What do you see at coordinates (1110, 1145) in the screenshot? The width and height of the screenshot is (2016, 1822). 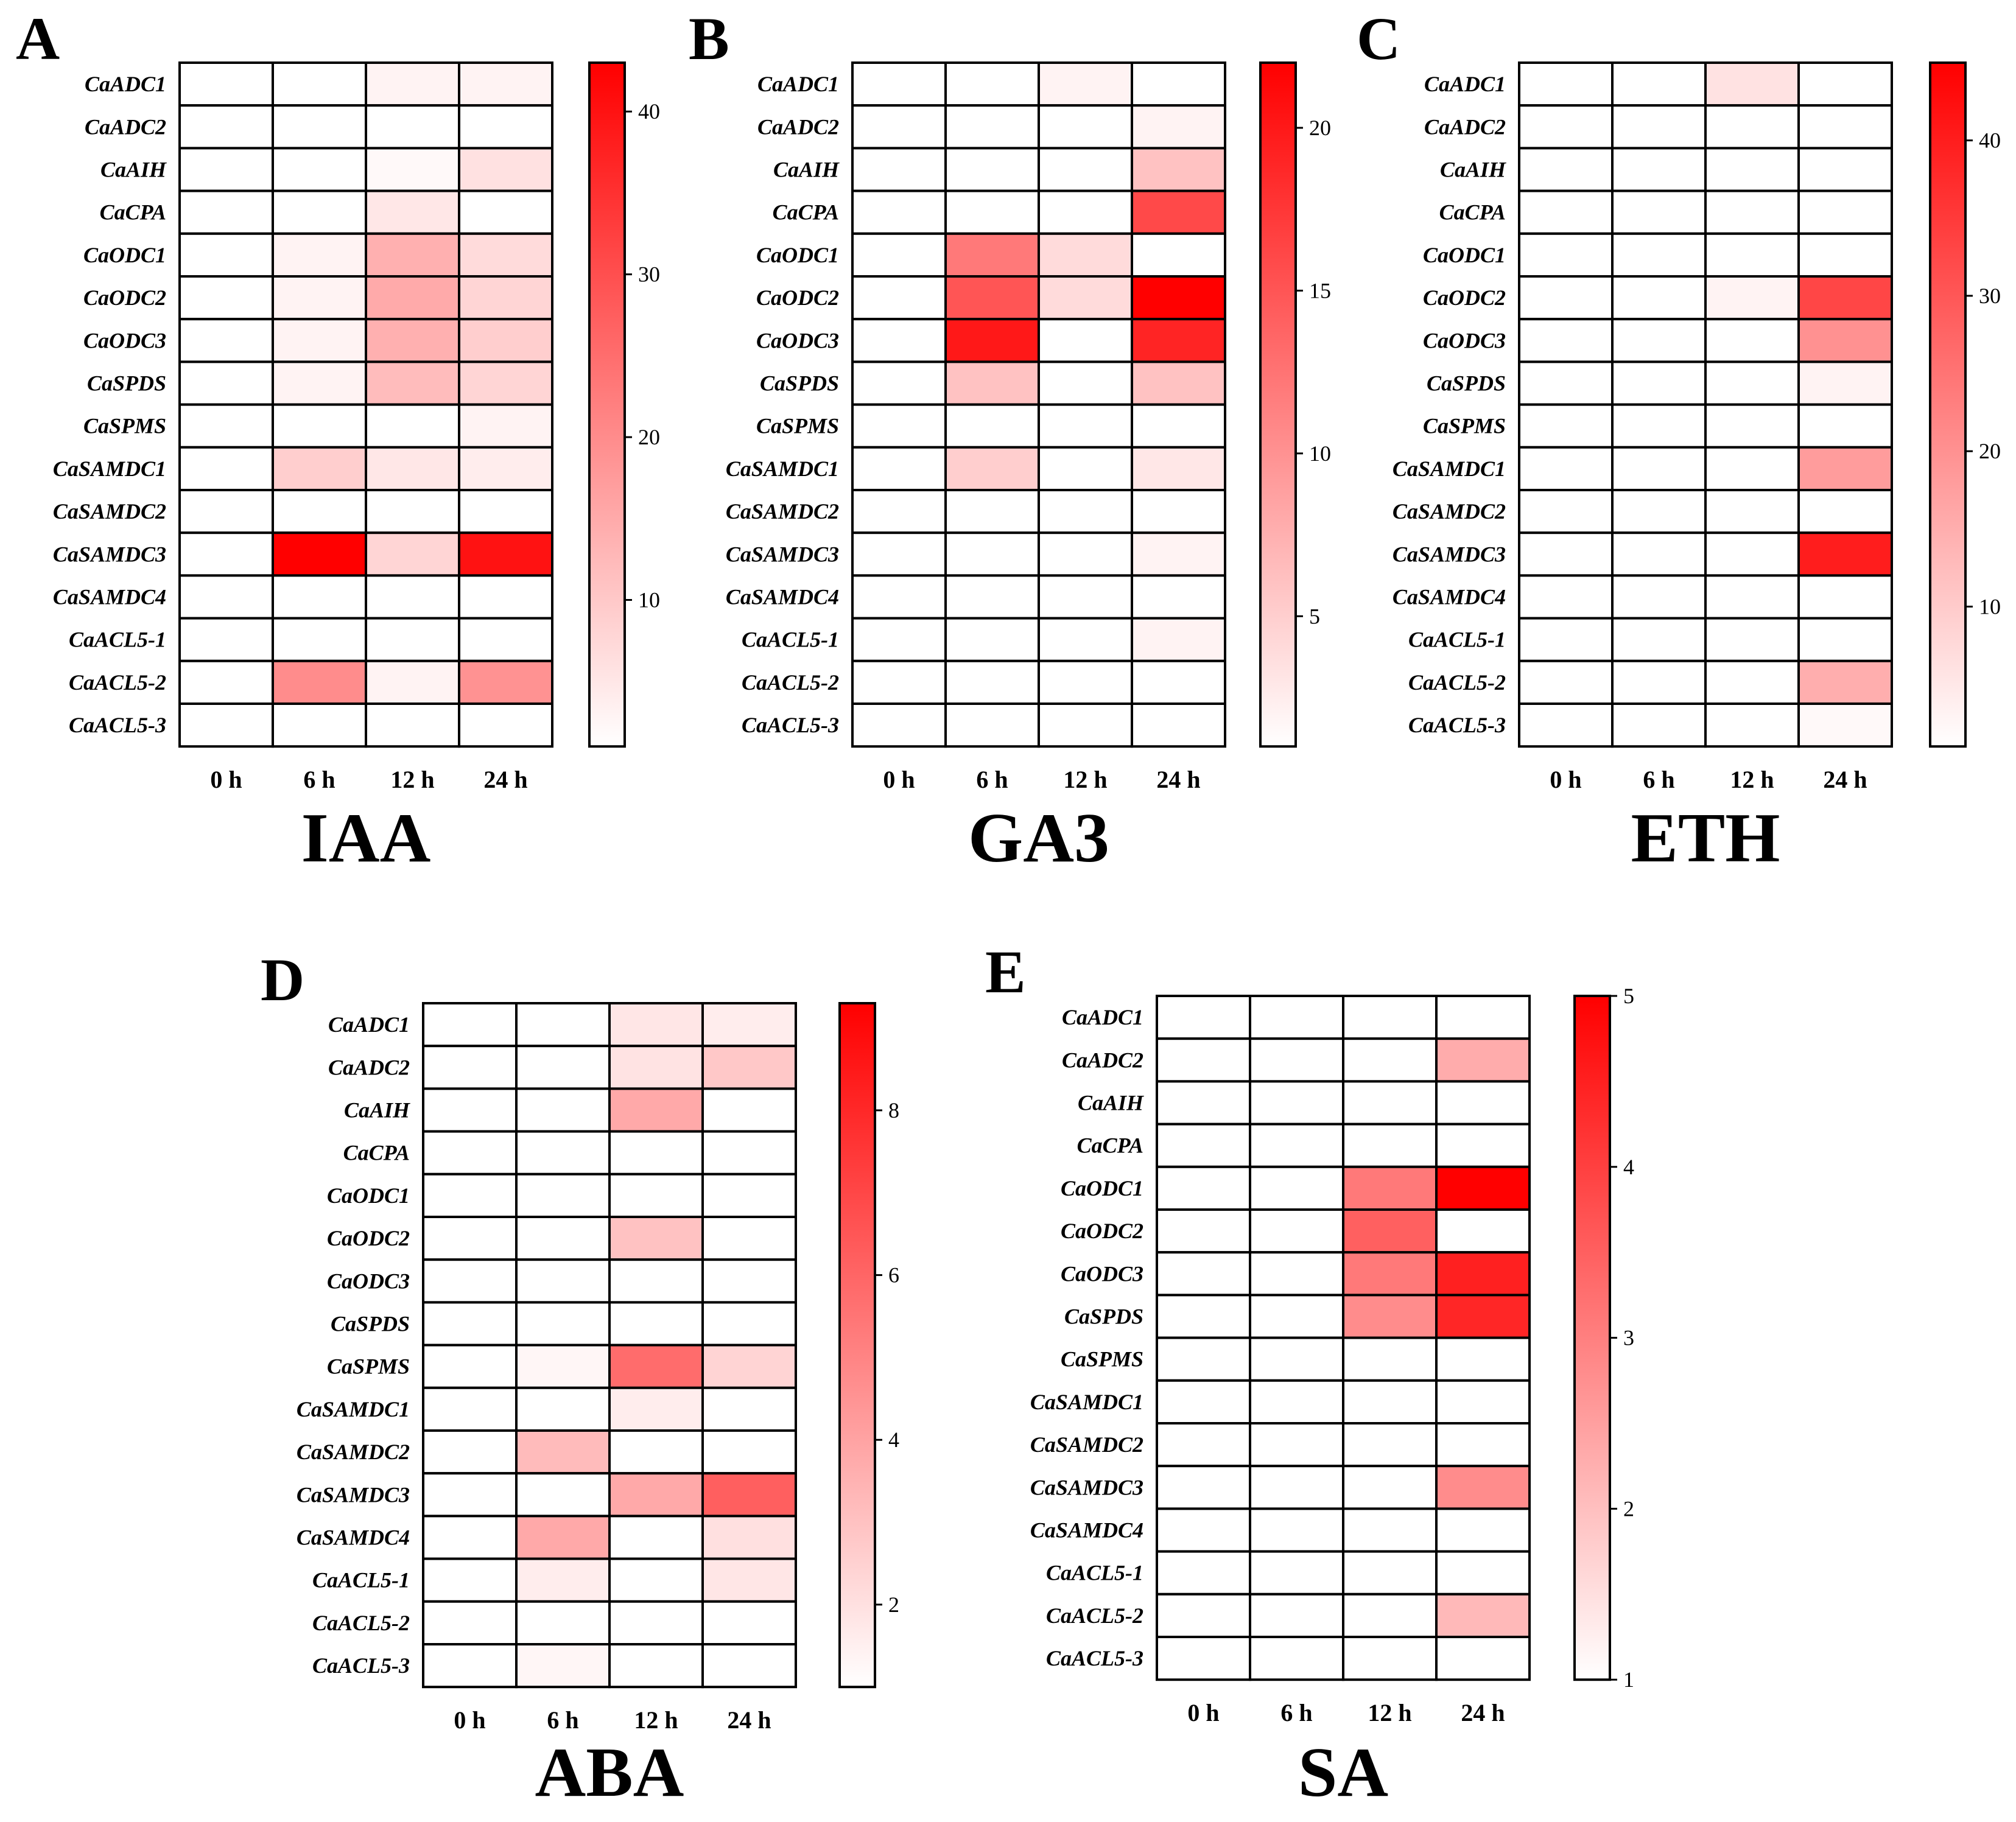 I see `gene-label: CaCPA` at bounding box center [1110, 1145].